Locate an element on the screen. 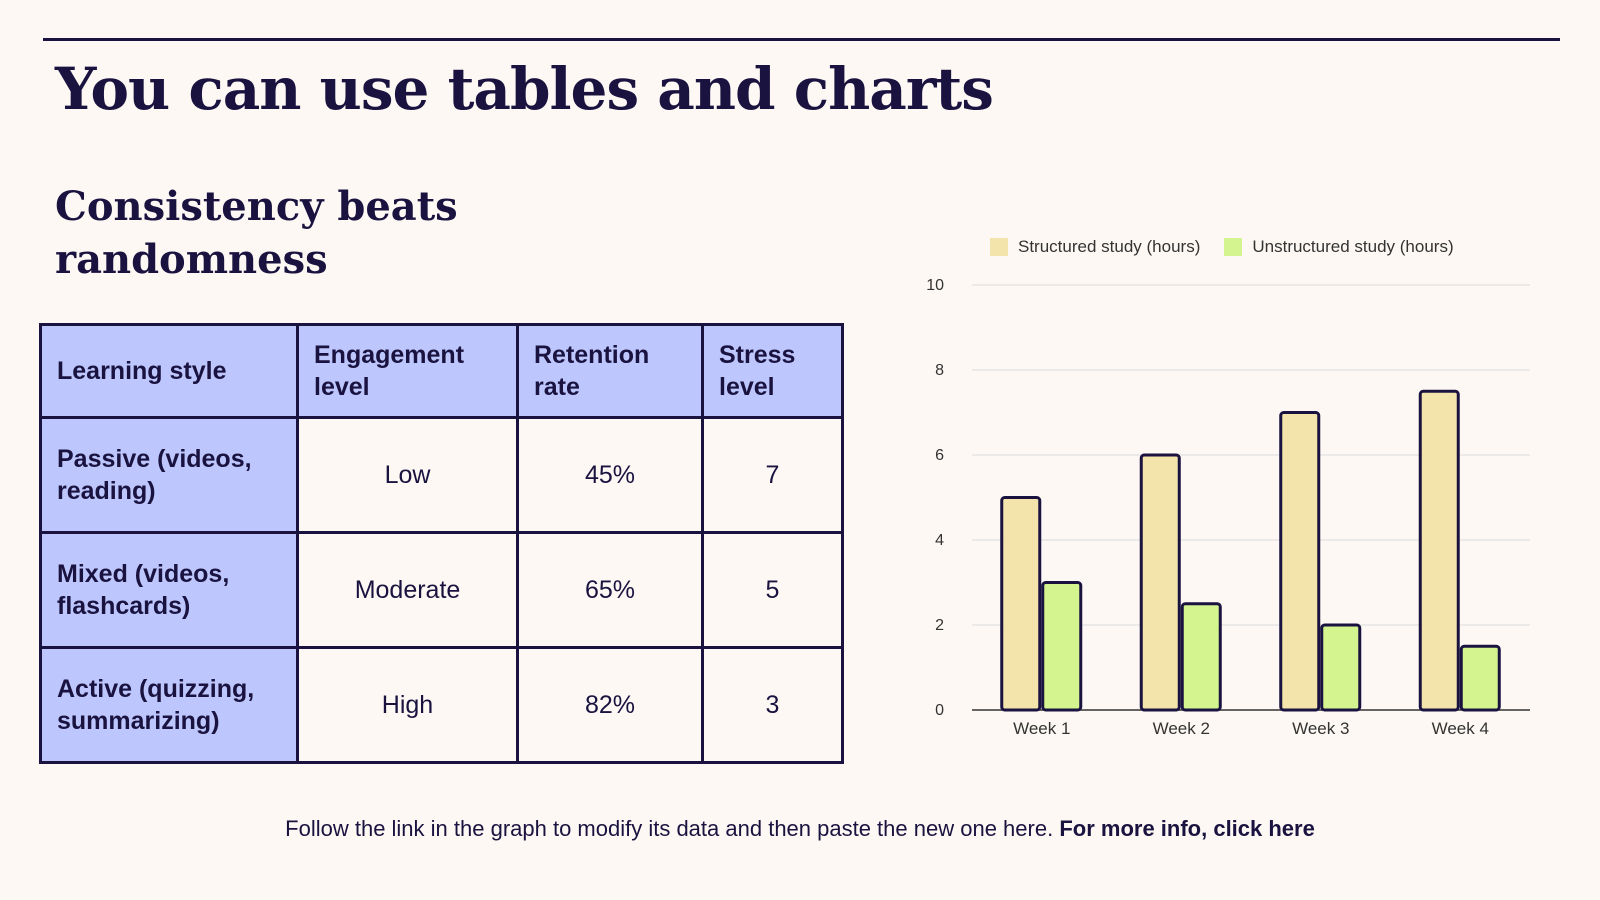 The width and height of the screenshot is (1600, 900). section-subtitle: Consistency beats randomness is located at coordinates (256, 233).